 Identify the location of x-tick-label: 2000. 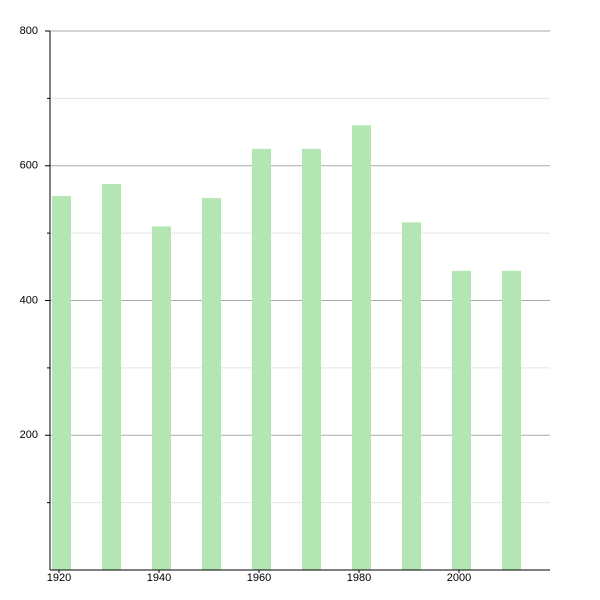
(459, 578).